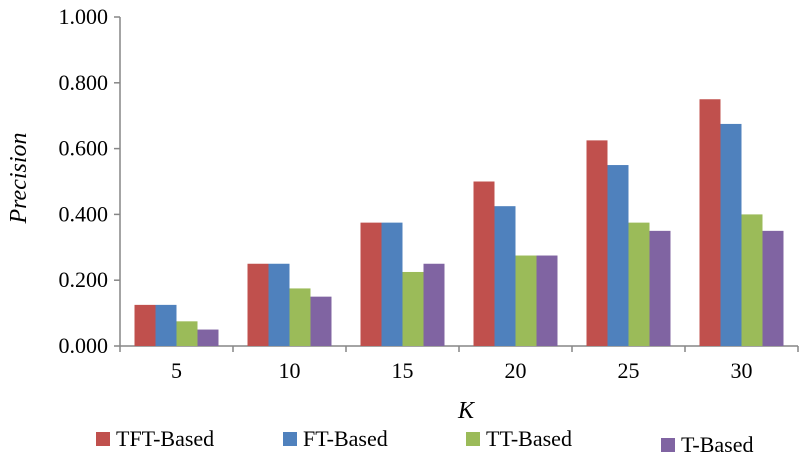 The width and height of the screenshot is (800, 470). What do you see at coordinates (742, 370) in the screenshot?
I see `x-tick-label: 30` at bounding box center [742, 370].